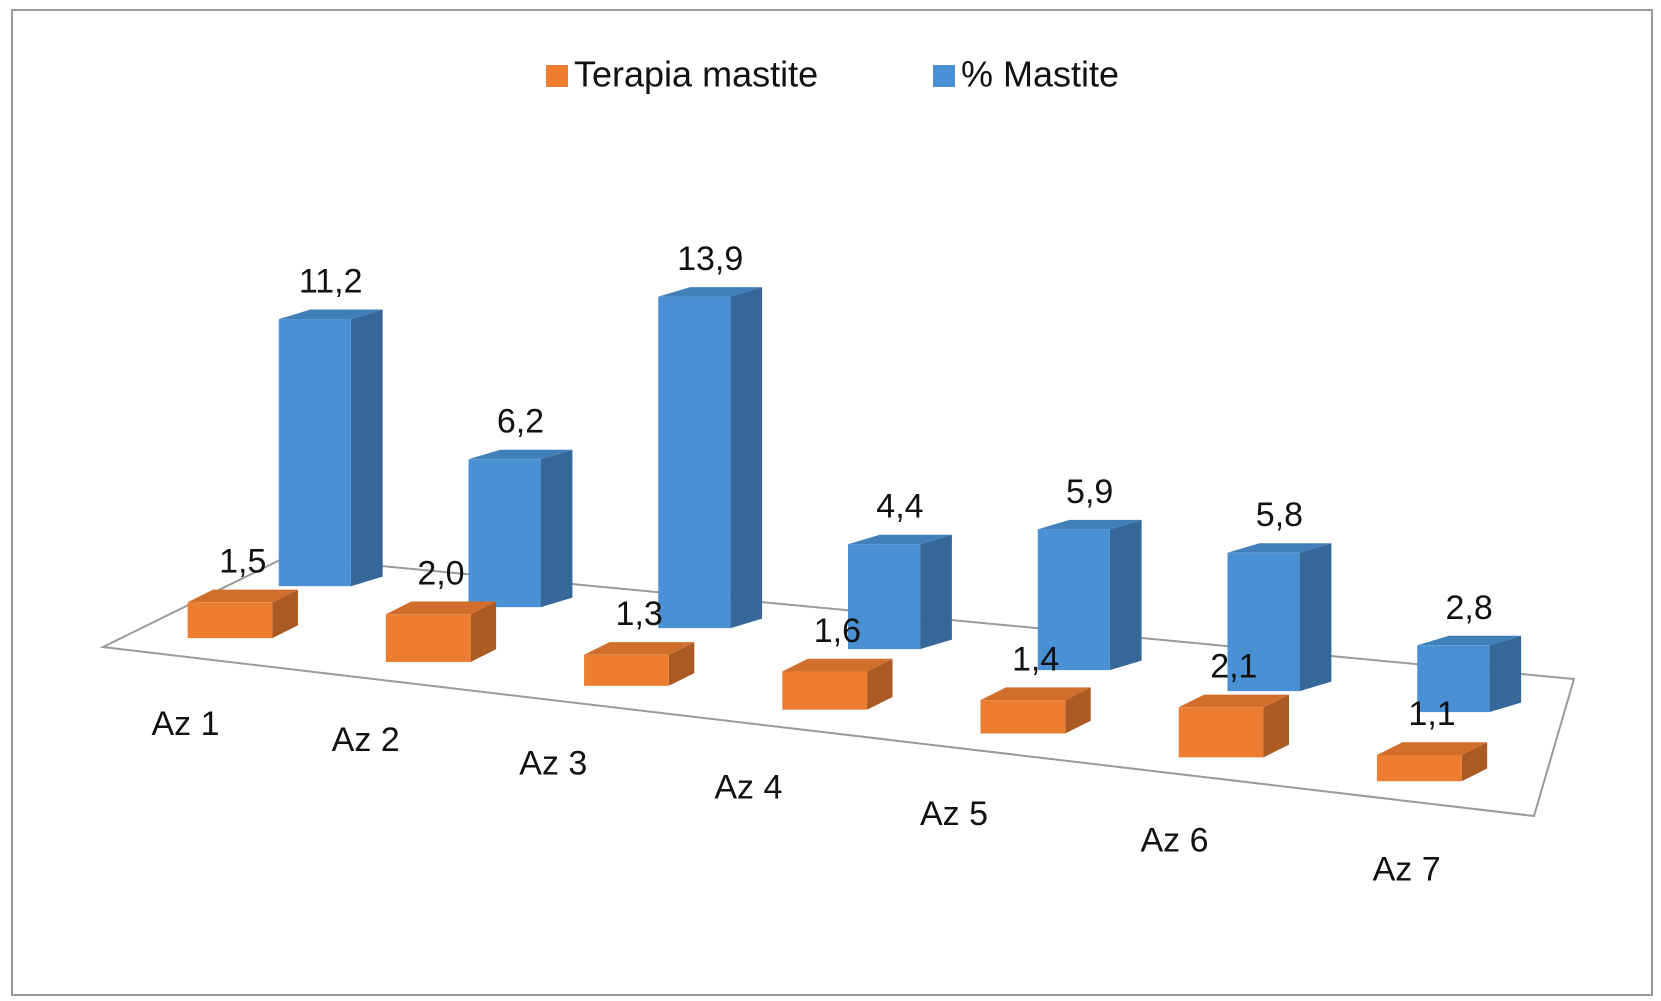 The height and width of the screenshot is (1001, 1661). I want to click on data-label: 2,8, so click(1469, 608).